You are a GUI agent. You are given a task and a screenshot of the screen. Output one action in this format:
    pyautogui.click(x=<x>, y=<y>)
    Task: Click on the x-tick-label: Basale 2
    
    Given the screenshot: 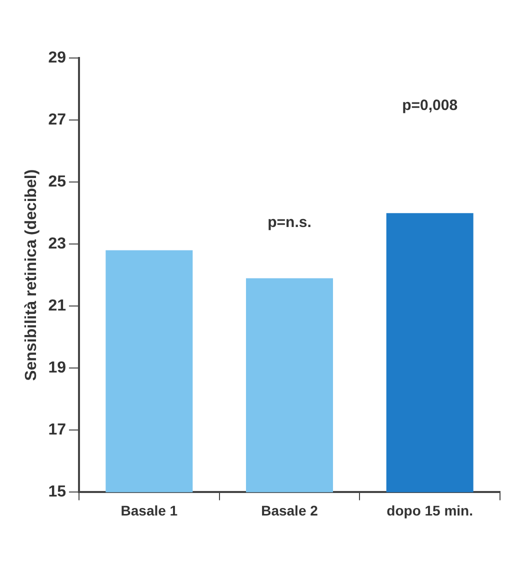 What is the action you would take?
    pyautogui.click(x=289, y=510)
    